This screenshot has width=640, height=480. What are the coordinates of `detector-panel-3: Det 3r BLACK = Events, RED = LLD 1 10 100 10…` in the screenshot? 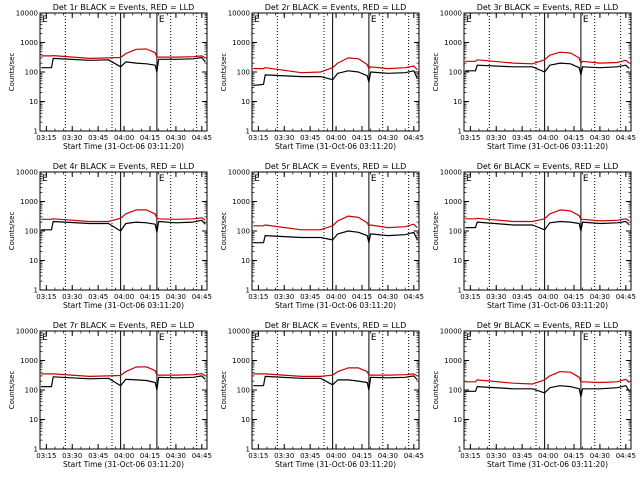 It's located at (534, 77).